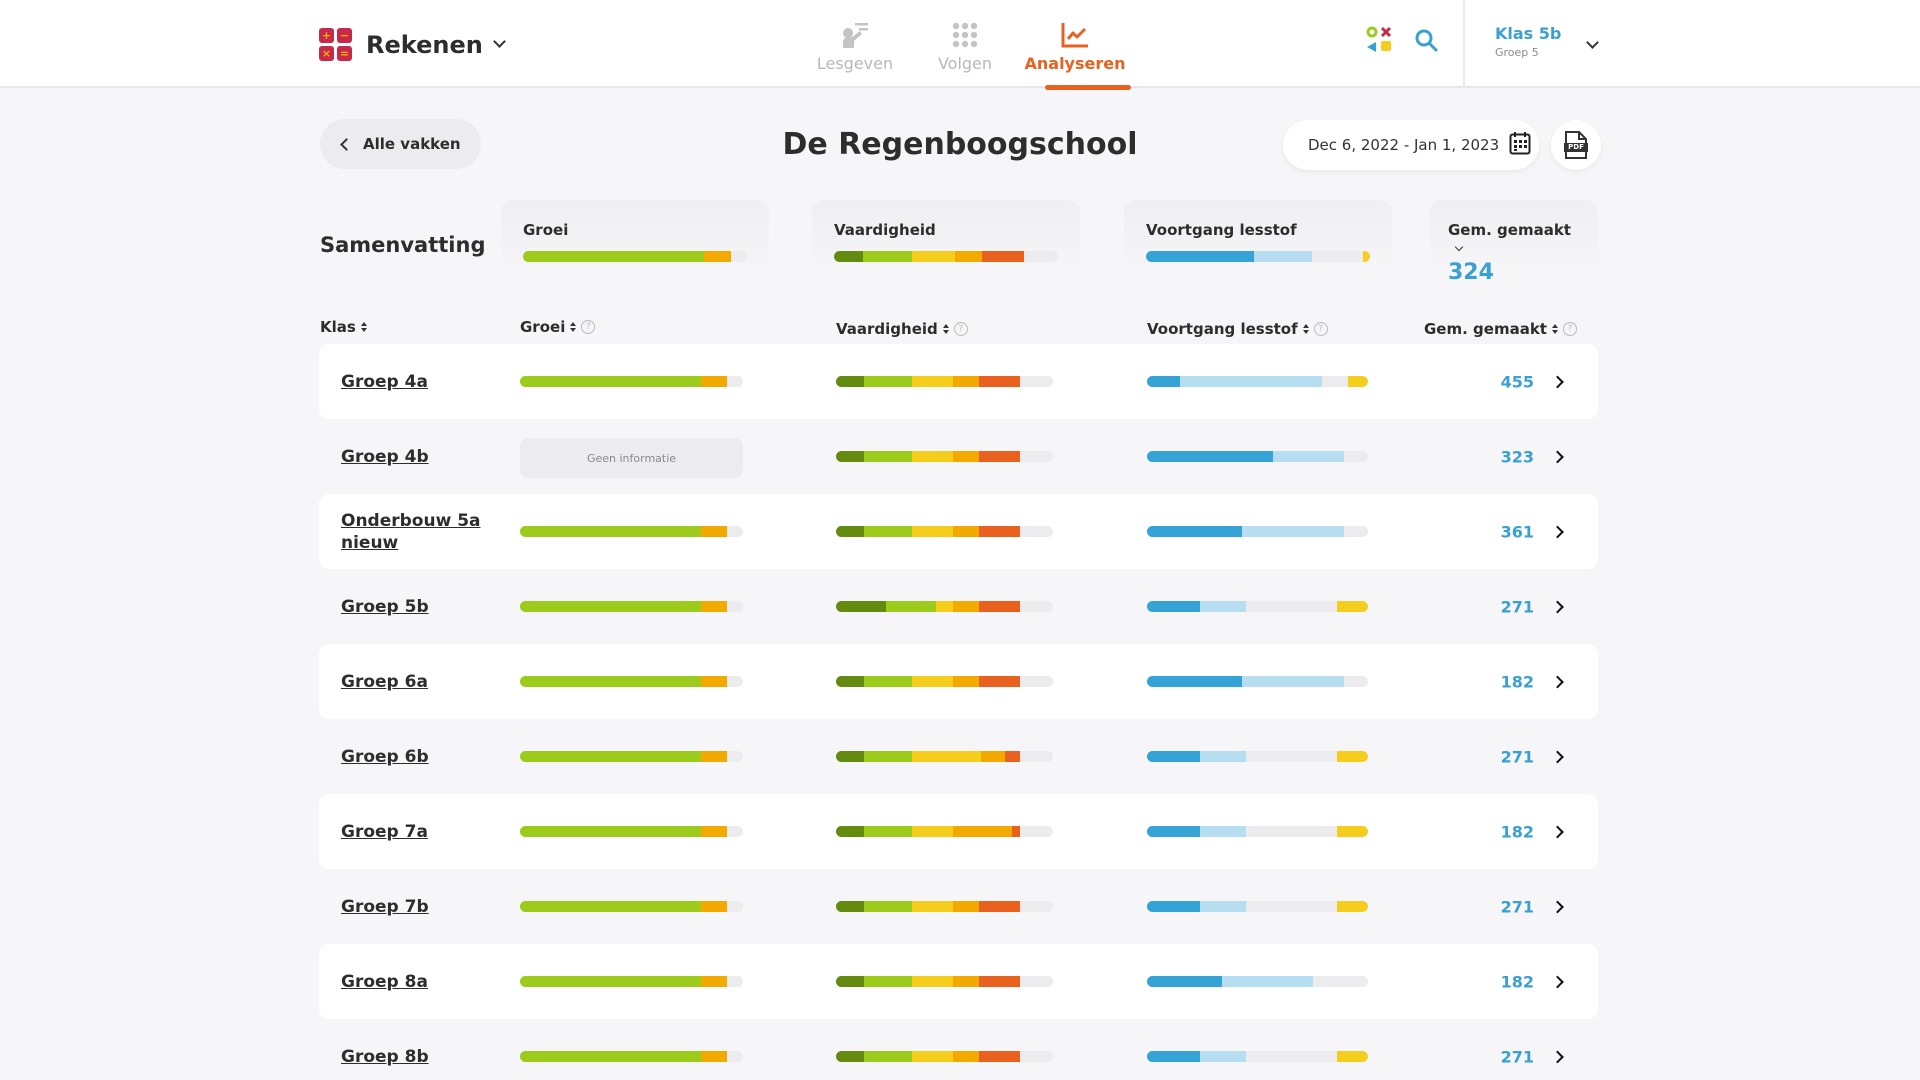  Describe the element at coordinates (1411, 145) in the screenshot. I see `date-range-picker: Dec 6, 2022 - Jan 1, 2023` at that location.